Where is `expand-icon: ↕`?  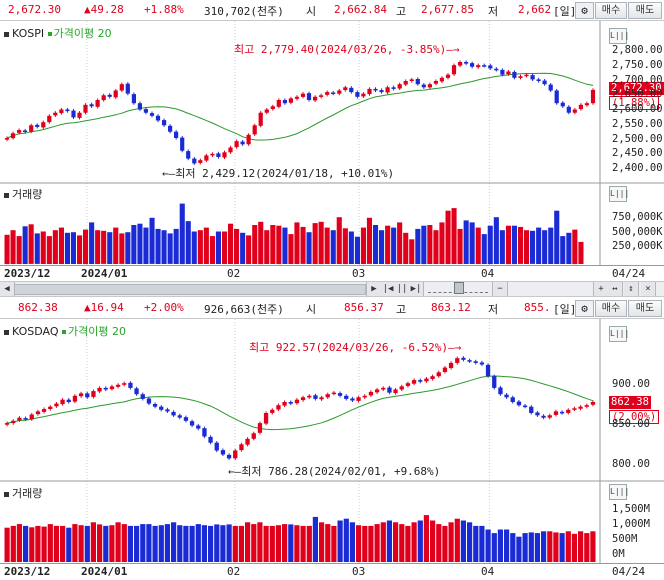
expand-icon: ↕ is located at coordinates (631, 289).